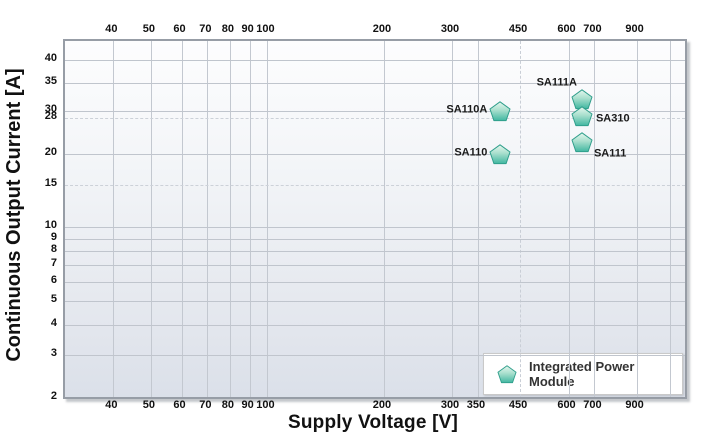  What do you see at coordinates (53, 396) in the screenshot?
I see `y-tick: 2` at bounding box center [53, 396].